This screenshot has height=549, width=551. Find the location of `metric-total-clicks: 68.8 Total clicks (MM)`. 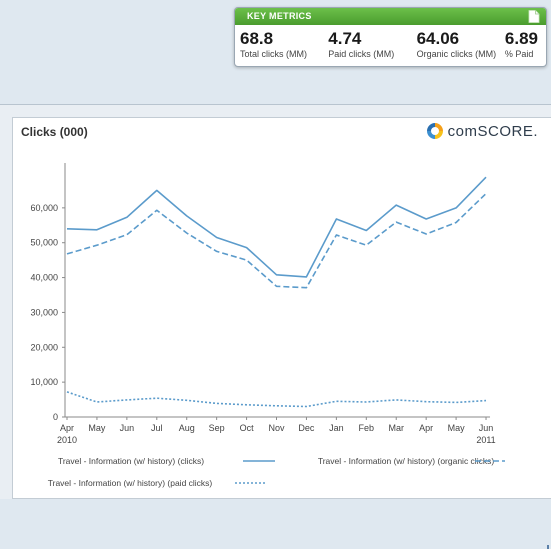

metric-total-clicks: 68.8 Total clicks (MM) is located at coordinates (284, 44).